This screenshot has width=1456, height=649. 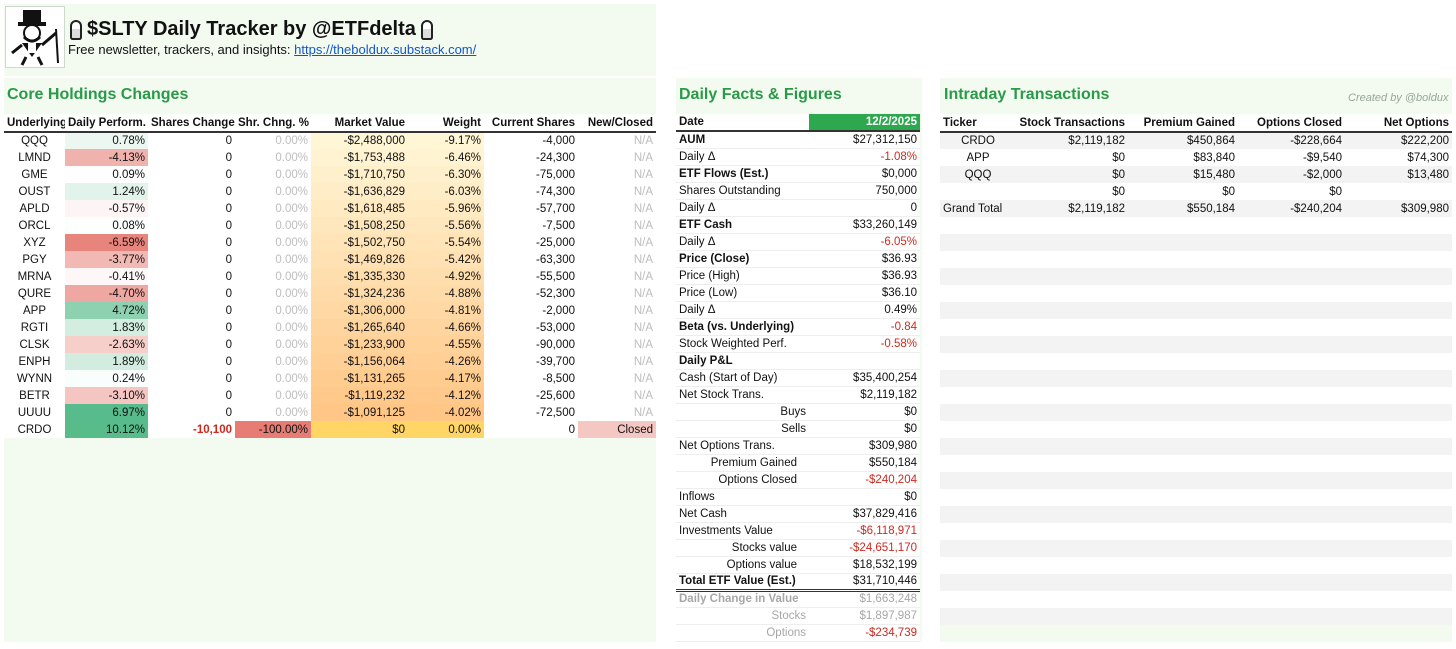 What do you see at coordinates (864, 224) in the screenshot?
I see `facts-value: $33,260,149` at bounding box center [864, 224].